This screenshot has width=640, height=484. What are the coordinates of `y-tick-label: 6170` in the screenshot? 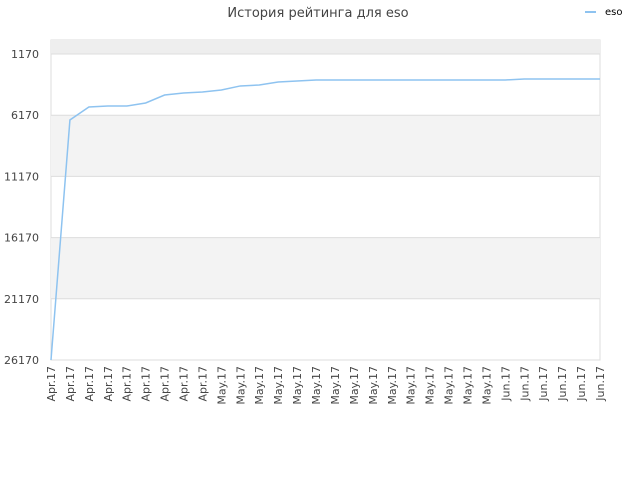 It's located at (25, 115).